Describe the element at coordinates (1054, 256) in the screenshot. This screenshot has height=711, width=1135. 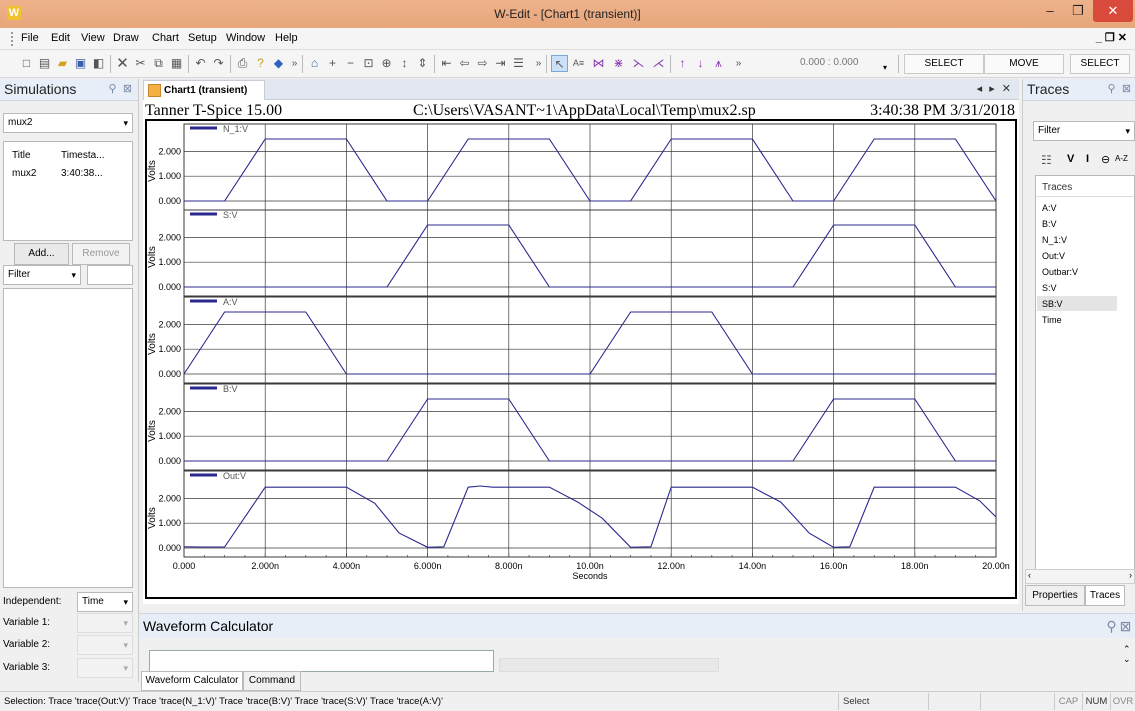
I see `trace-item: Out:V` at that location.